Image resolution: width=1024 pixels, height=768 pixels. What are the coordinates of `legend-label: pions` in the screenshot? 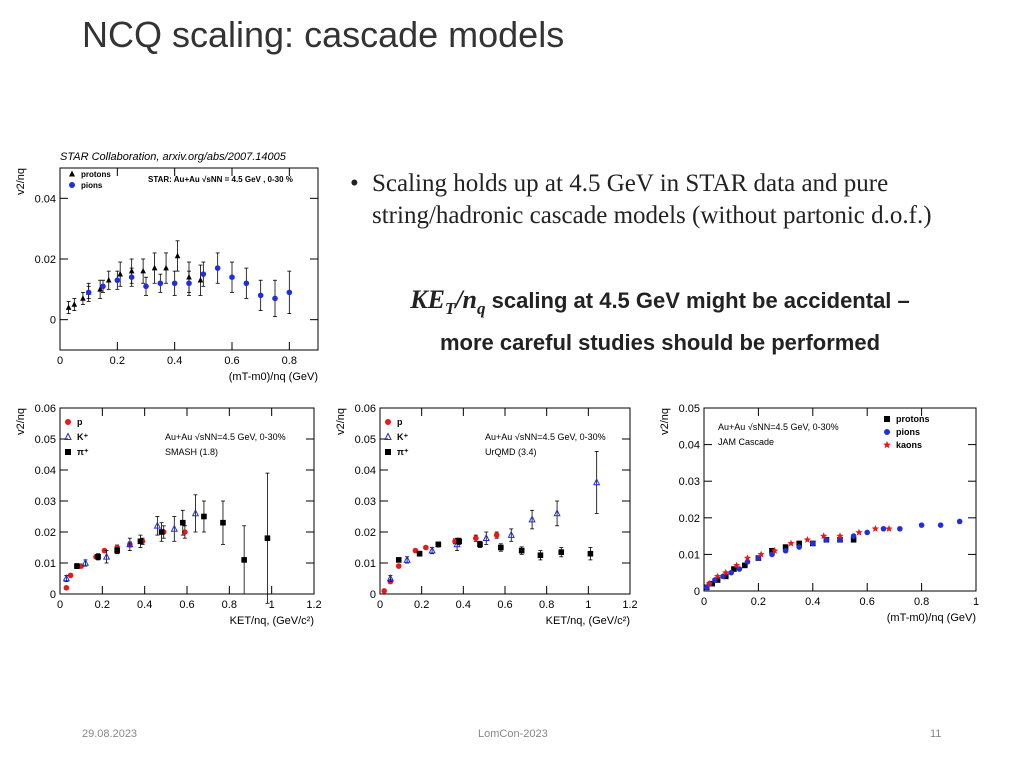 It's located at (92, 185).